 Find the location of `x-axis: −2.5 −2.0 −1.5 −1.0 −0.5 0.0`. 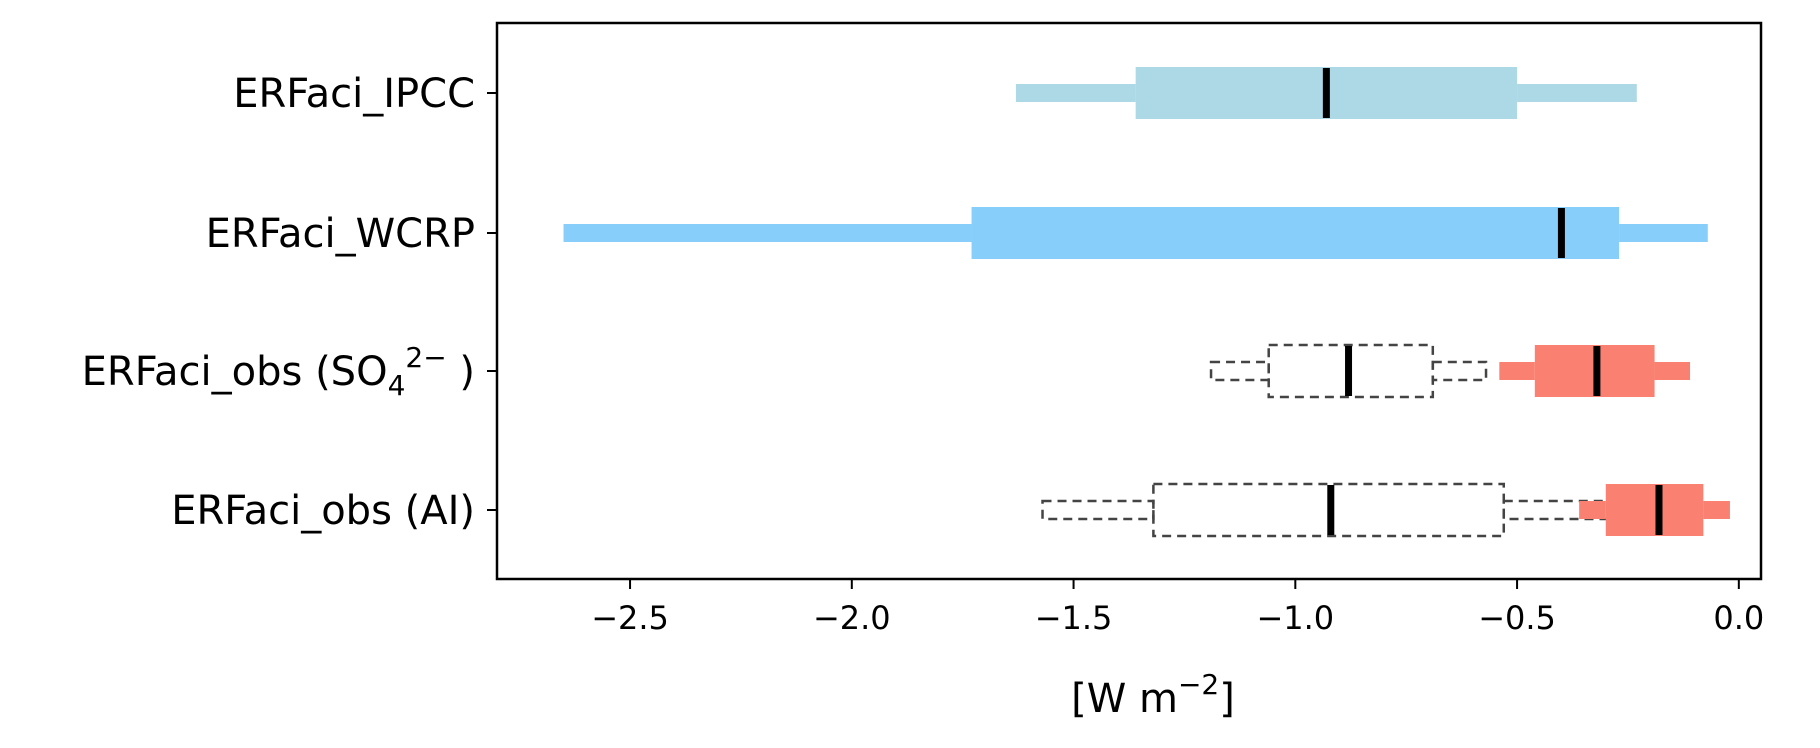

x-axis: −2.5 −2.0 −1.5 −1.0 −0.5 0.0 is located at coordinates (1177, 608).